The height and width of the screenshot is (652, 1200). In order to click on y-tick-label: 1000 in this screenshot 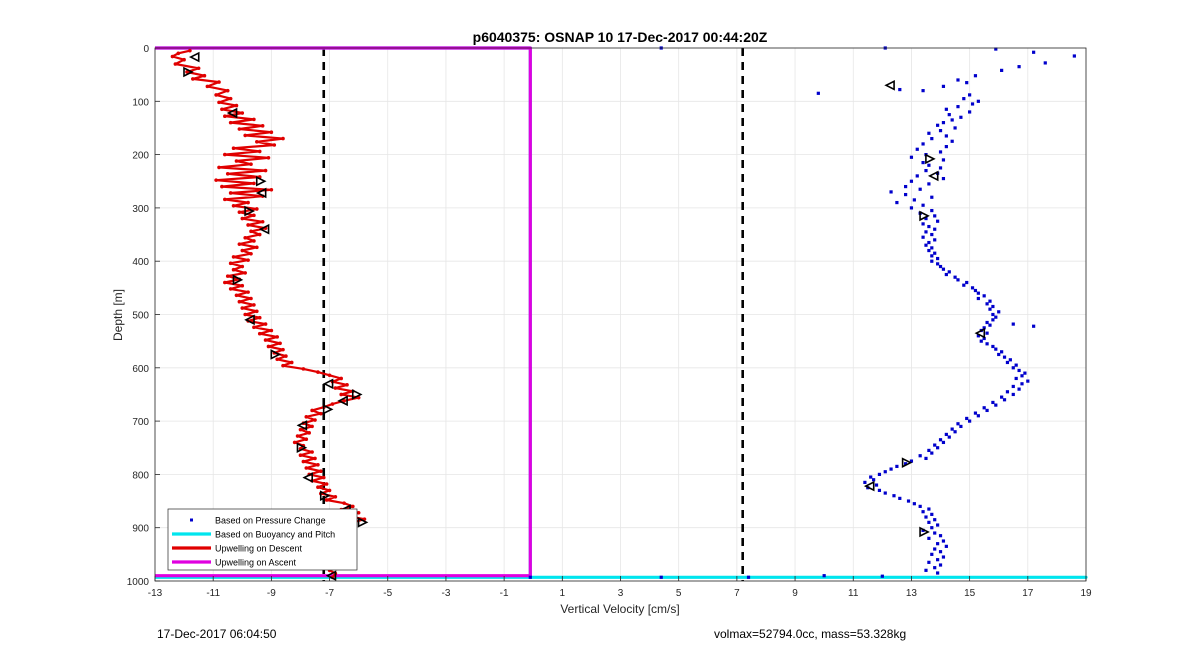, I will do `click(138, 582)`.